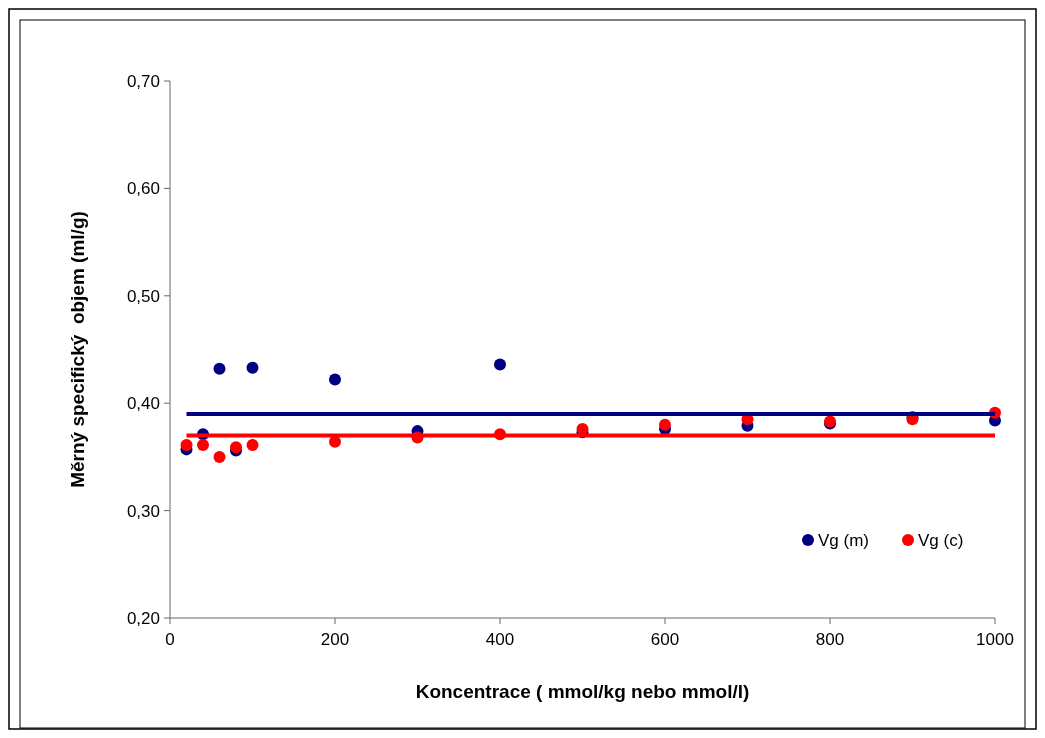 The image size is (1045, 738). Describe the element at coordinates (143, 81) in the screenshot. I see `y-tick-label: 0,70` at that location.